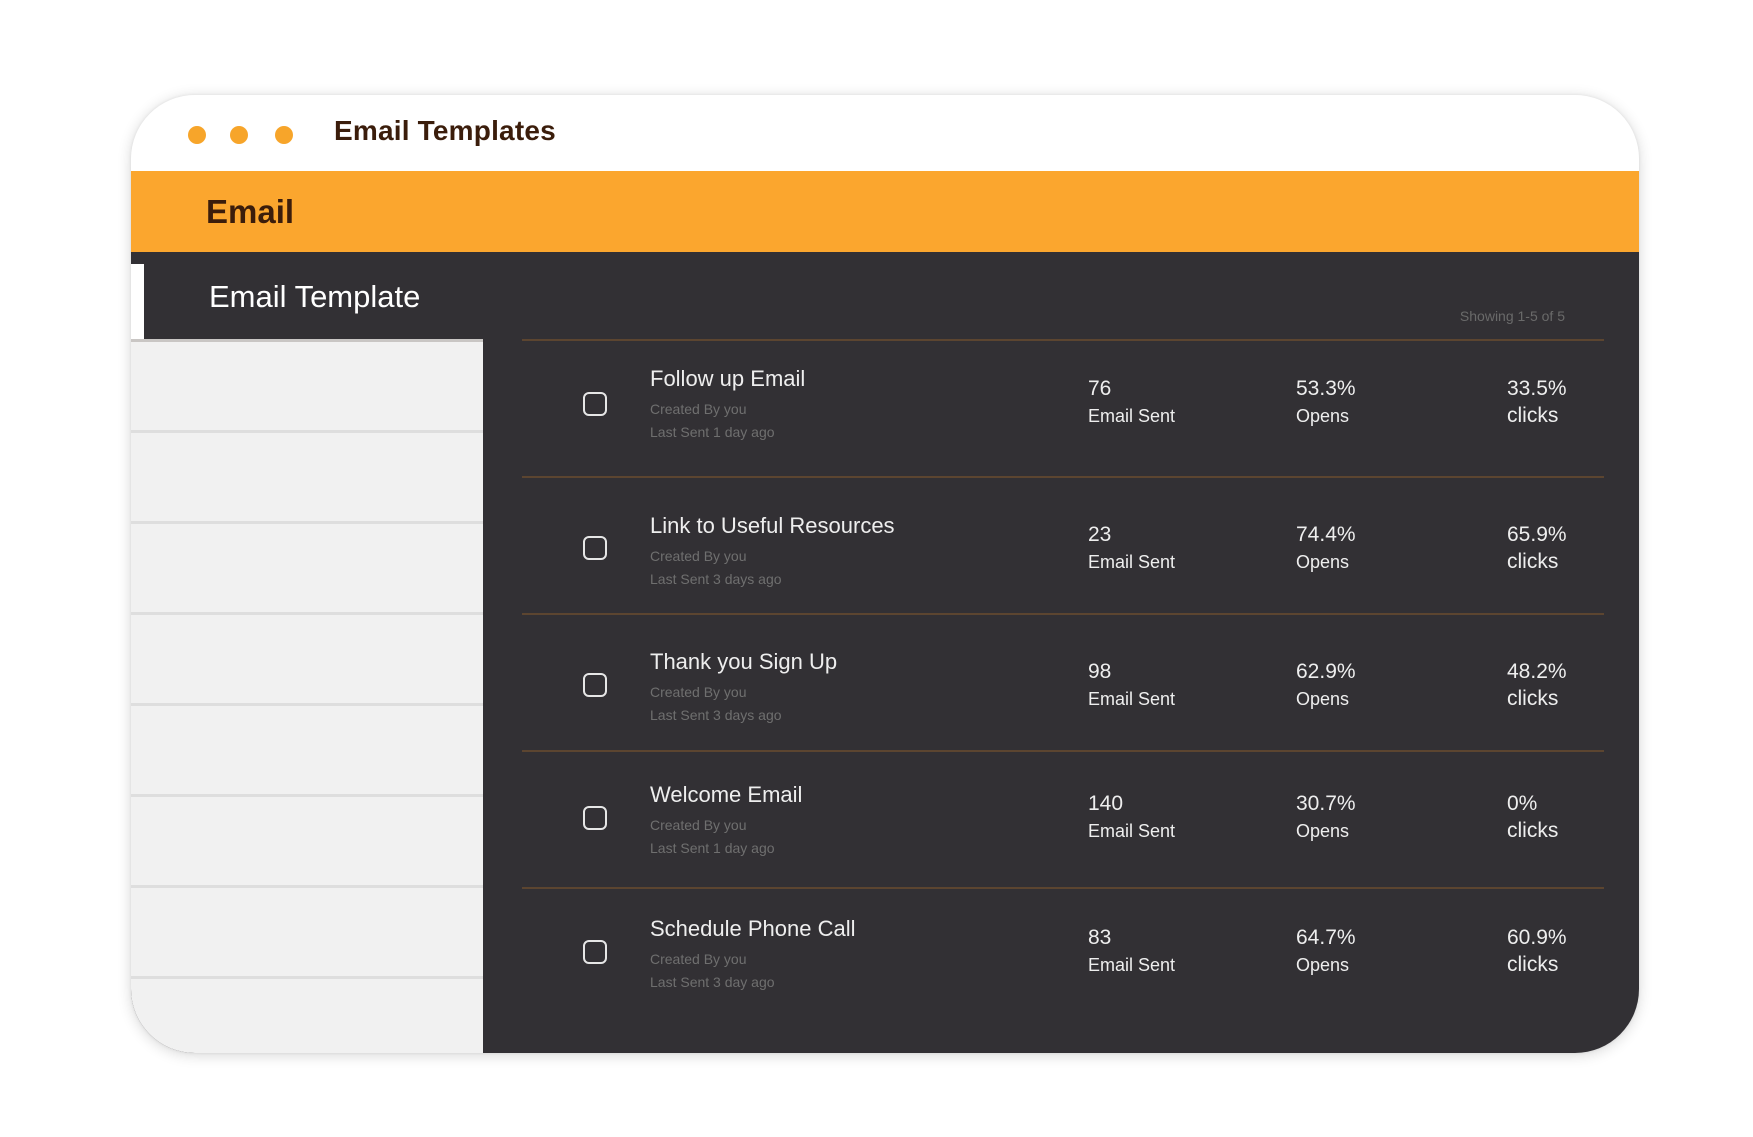  I want to click on opens-stat: 53.3% Opens, so click(1326, 402).